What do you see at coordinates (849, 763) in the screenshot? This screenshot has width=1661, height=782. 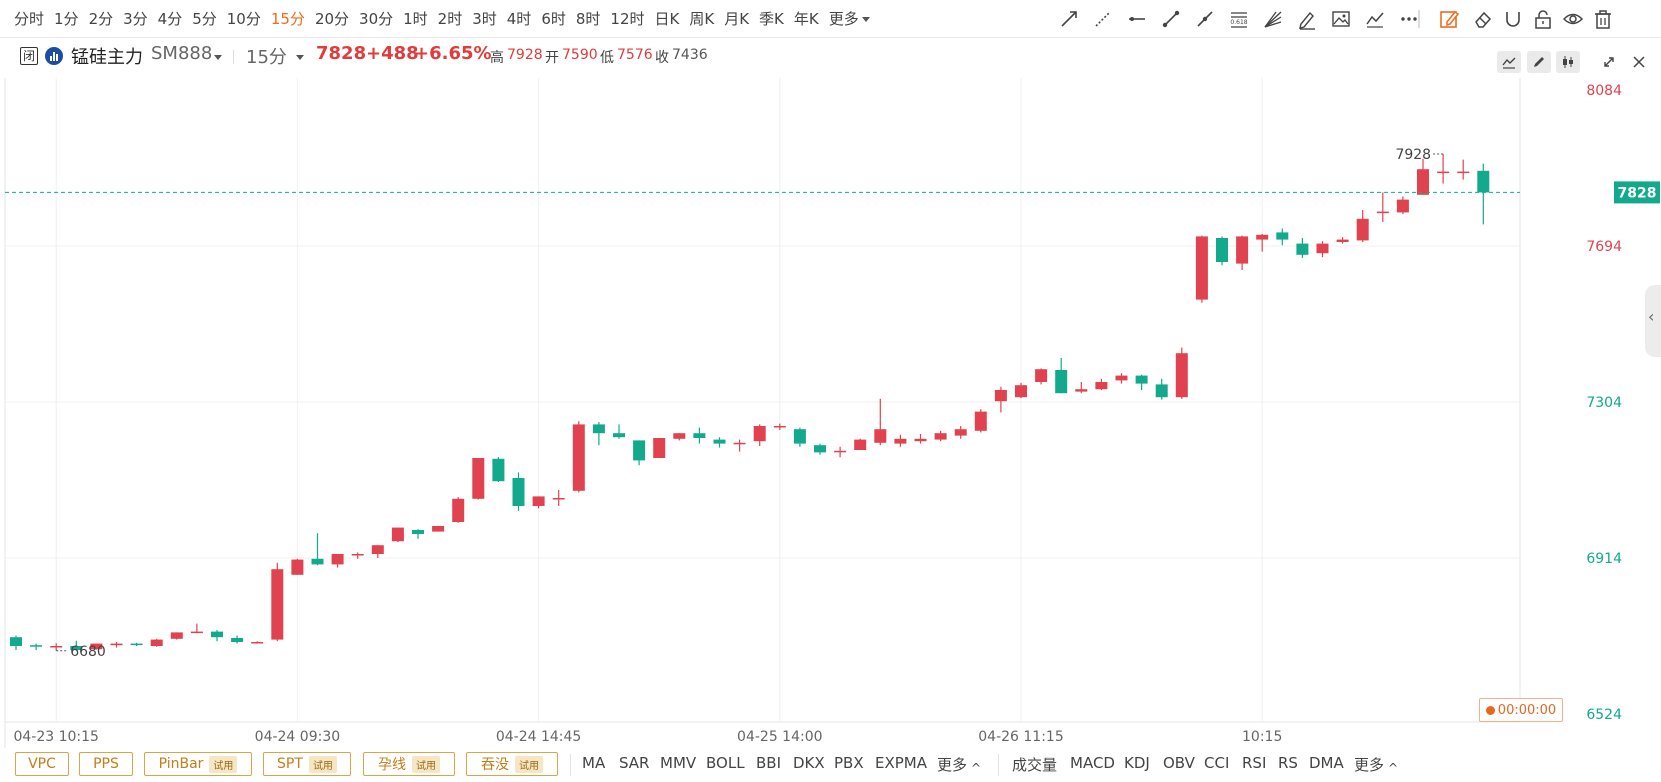 I see `main-indicator-option: PBX` at bounding box center [849, 763].